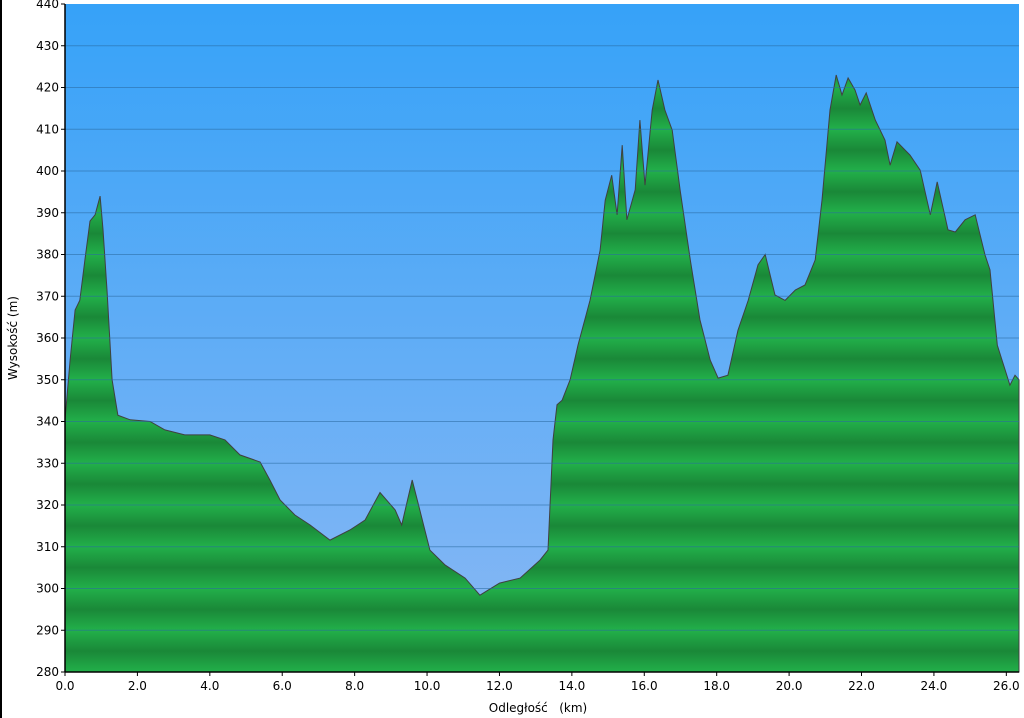 The height and width of the screenshot is (718, 1024). What do you see at coordinates (47, 422) in the screenshot?
I see `y-tick-label: 340` at bounding box center [47, 422].